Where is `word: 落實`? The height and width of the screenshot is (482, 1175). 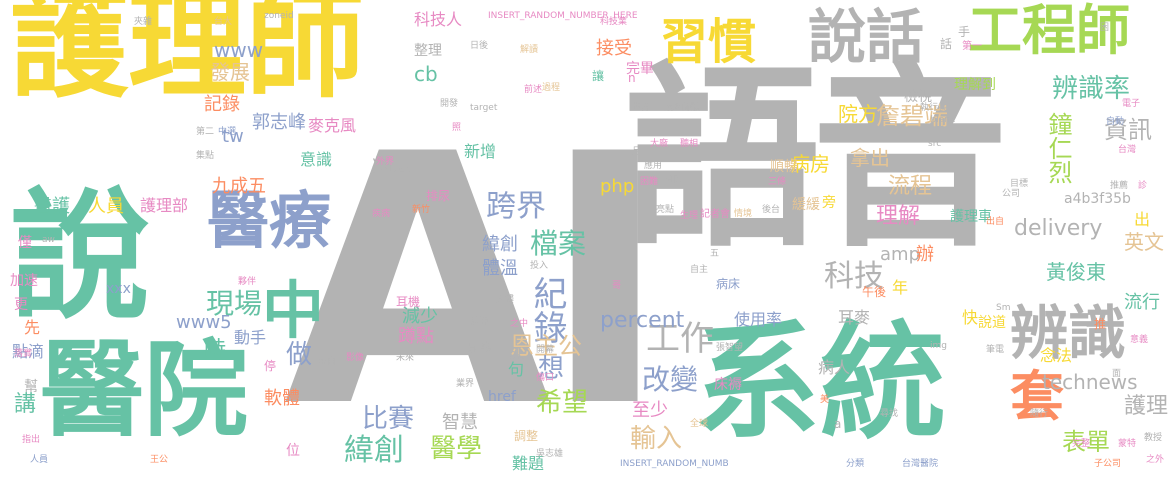
word: 落實 is located at coordinates (23, 354).